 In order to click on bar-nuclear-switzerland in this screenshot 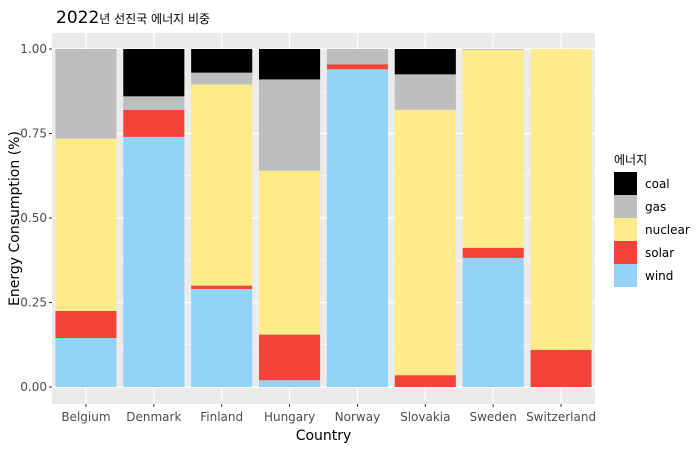, I will do `click(561, 199)`.